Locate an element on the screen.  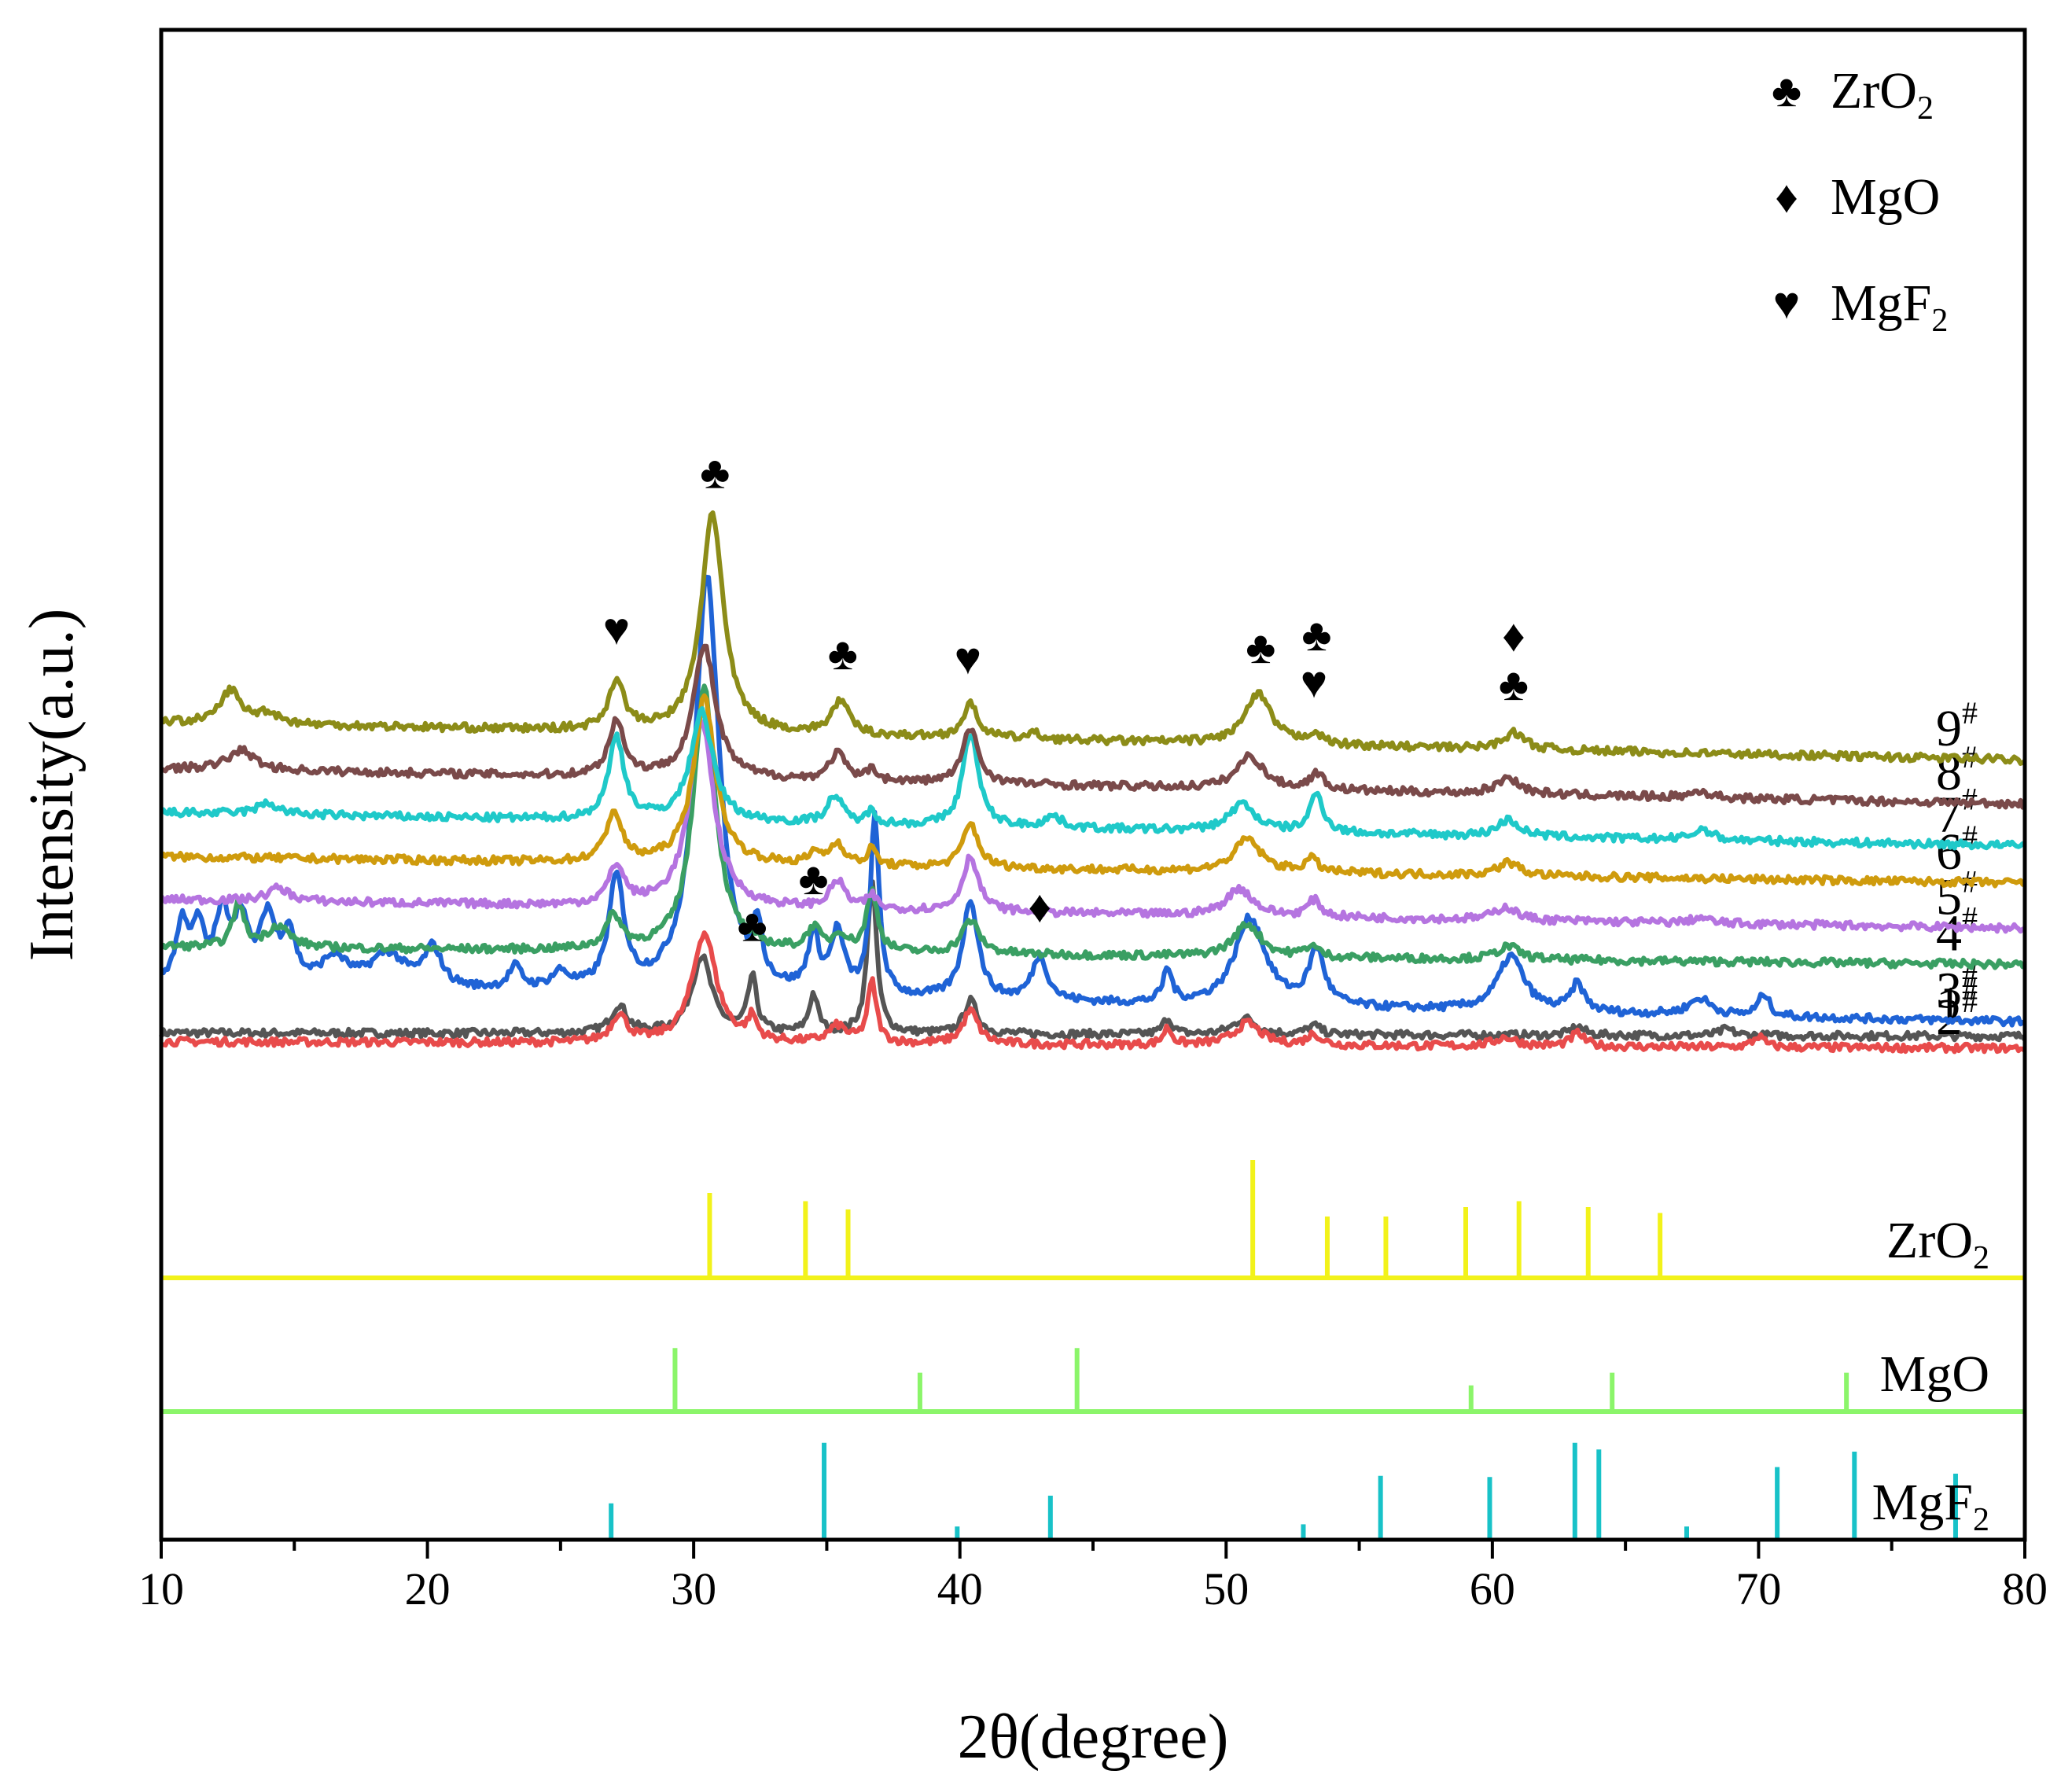
x-tick-label: 50 is located at coordinates (1226, 1588).